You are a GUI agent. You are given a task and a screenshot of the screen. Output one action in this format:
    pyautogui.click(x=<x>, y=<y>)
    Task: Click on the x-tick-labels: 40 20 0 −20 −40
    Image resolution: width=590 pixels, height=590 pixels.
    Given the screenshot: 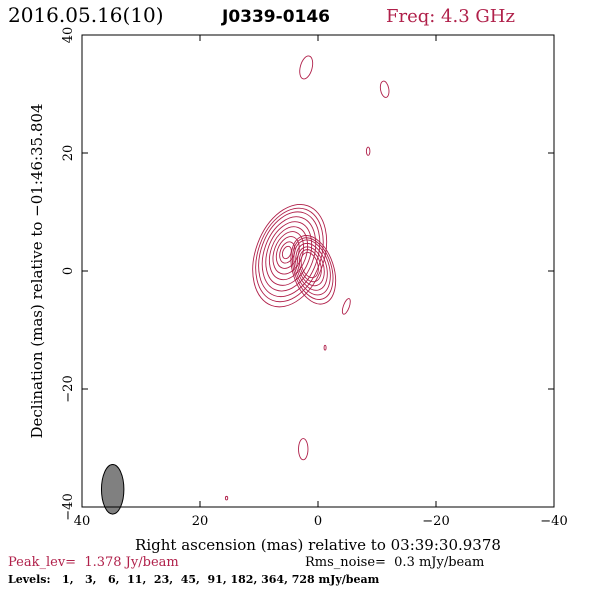 What is the action you would take?
    pyautogui.click(x=321, y=521)
    